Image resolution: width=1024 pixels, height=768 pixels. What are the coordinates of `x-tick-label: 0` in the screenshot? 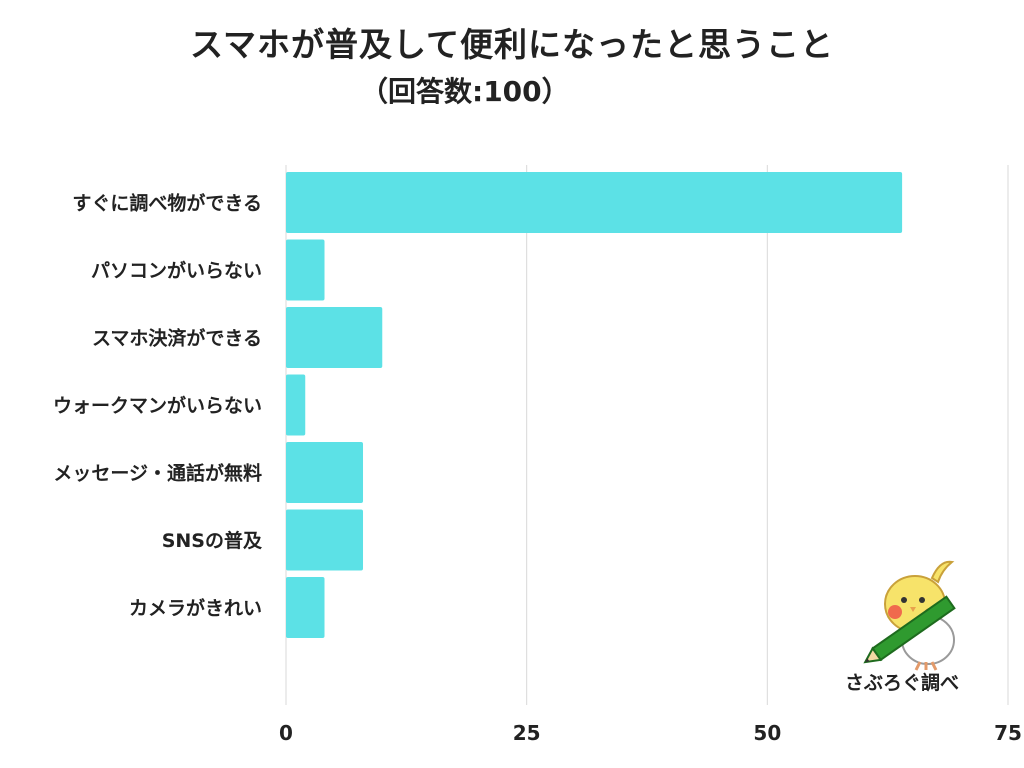 It's located at (286, 733).